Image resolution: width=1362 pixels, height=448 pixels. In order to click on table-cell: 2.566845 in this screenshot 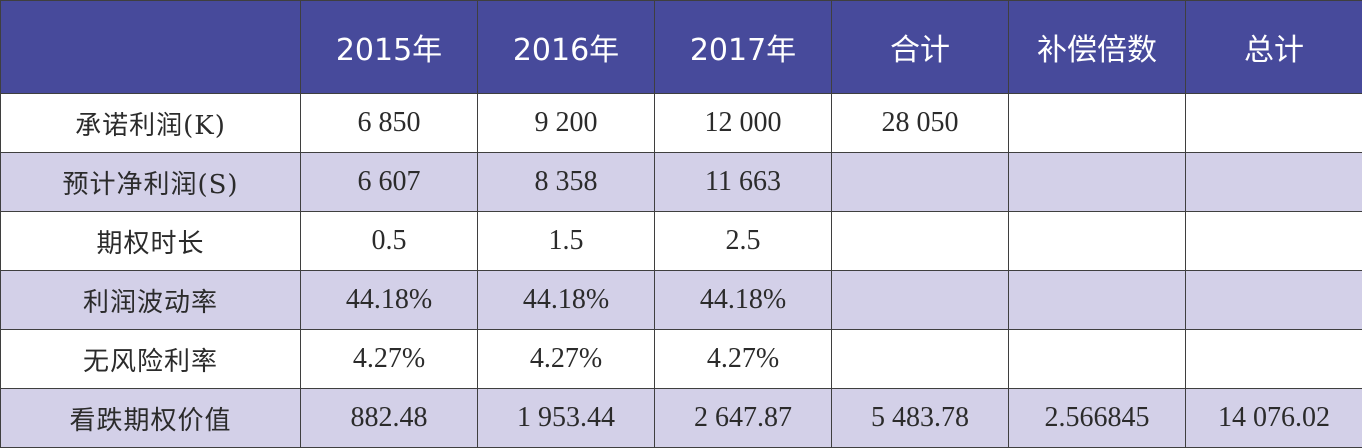, I will do `click(1097, 418)`.